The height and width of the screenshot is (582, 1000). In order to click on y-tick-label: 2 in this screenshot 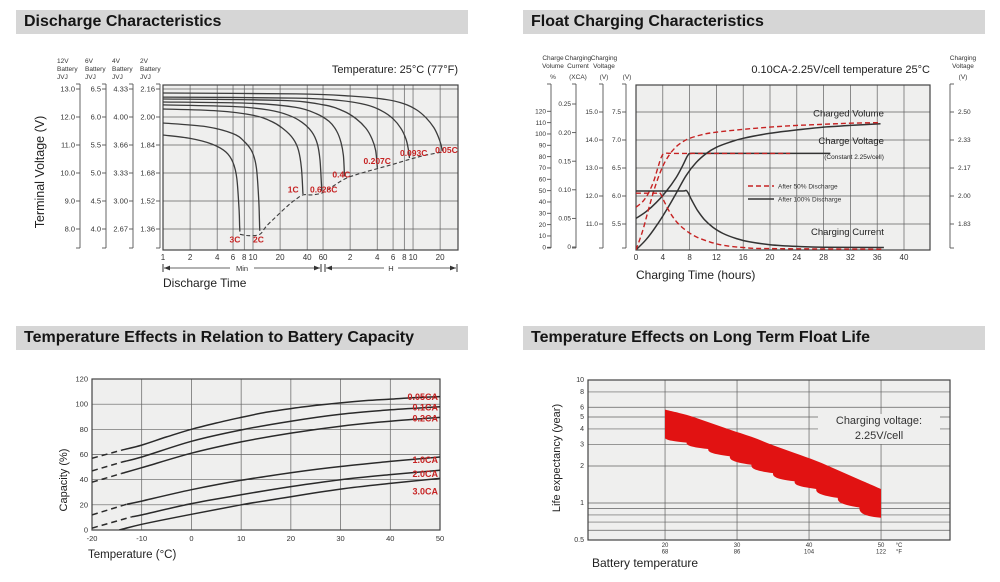, I will do `click(582, 466)`.